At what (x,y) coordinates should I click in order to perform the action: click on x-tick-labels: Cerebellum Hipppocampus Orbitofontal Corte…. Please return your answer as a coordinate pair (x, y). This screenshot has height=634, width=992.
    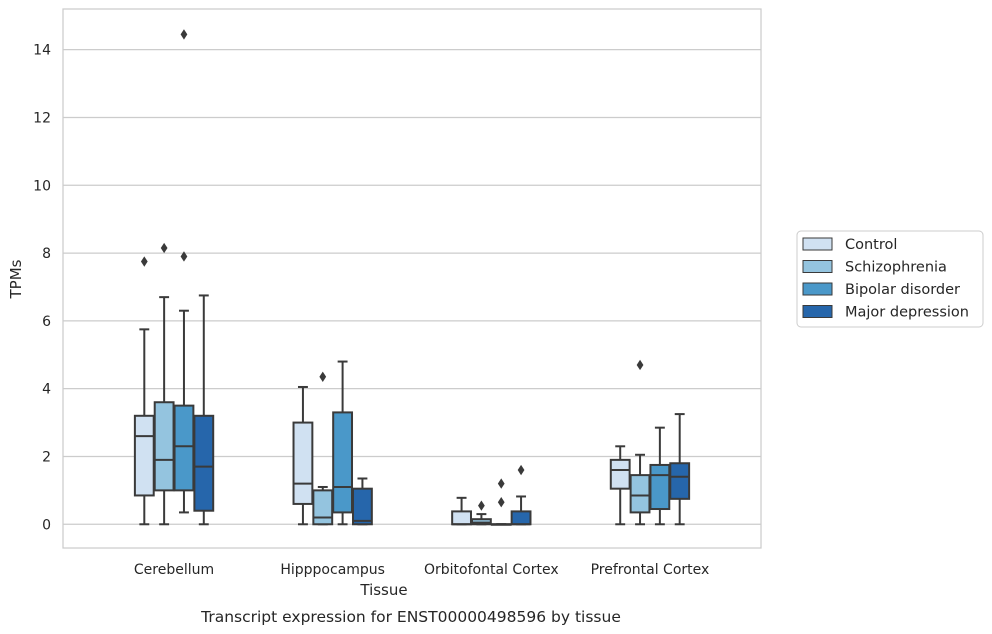
    Looking at the image, I should click on (421, 570).